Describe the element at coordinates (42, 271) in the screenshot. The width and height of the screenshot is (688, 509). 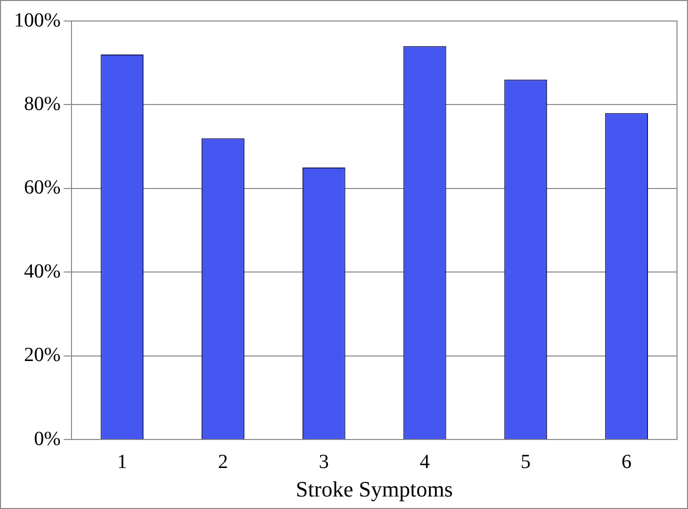
I see `y-tick-label: 40%` at that location.